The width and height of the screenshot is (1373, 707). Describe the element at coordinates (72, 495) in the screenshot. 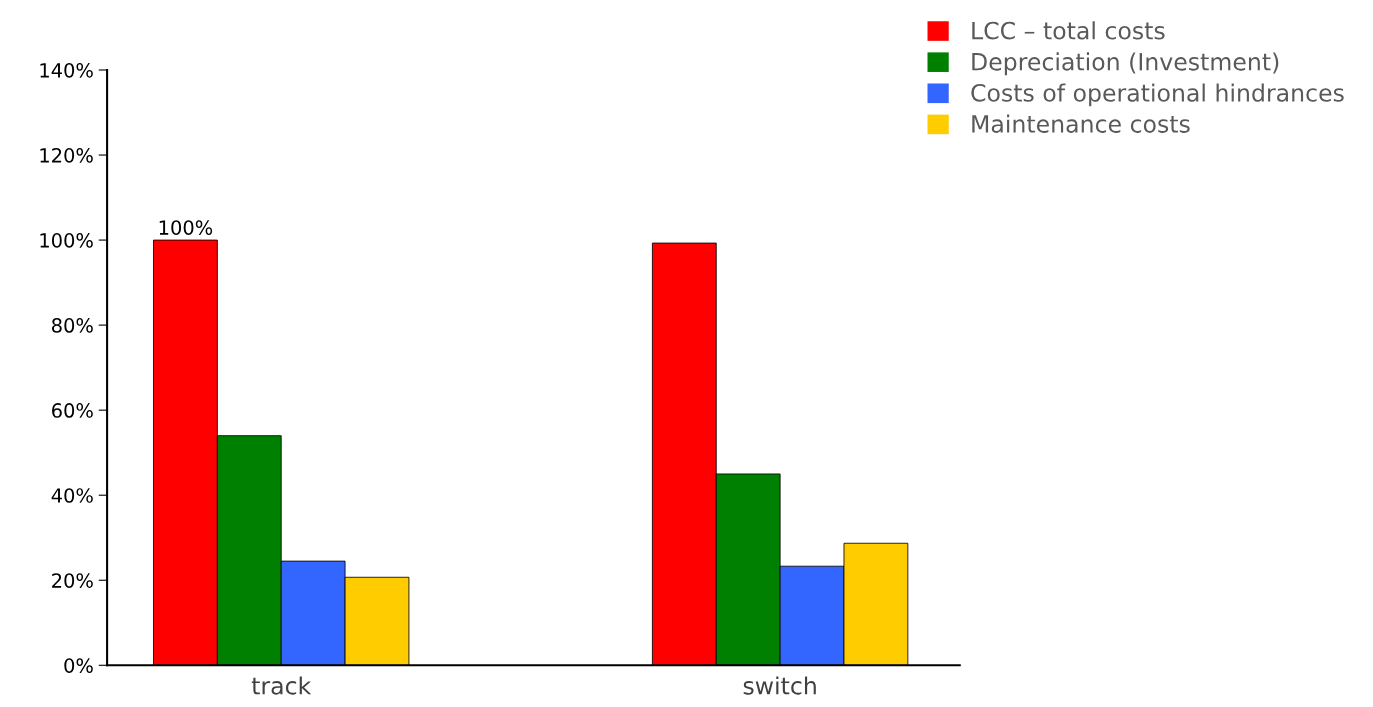

I see `y-tick-label: 40%` at that location.